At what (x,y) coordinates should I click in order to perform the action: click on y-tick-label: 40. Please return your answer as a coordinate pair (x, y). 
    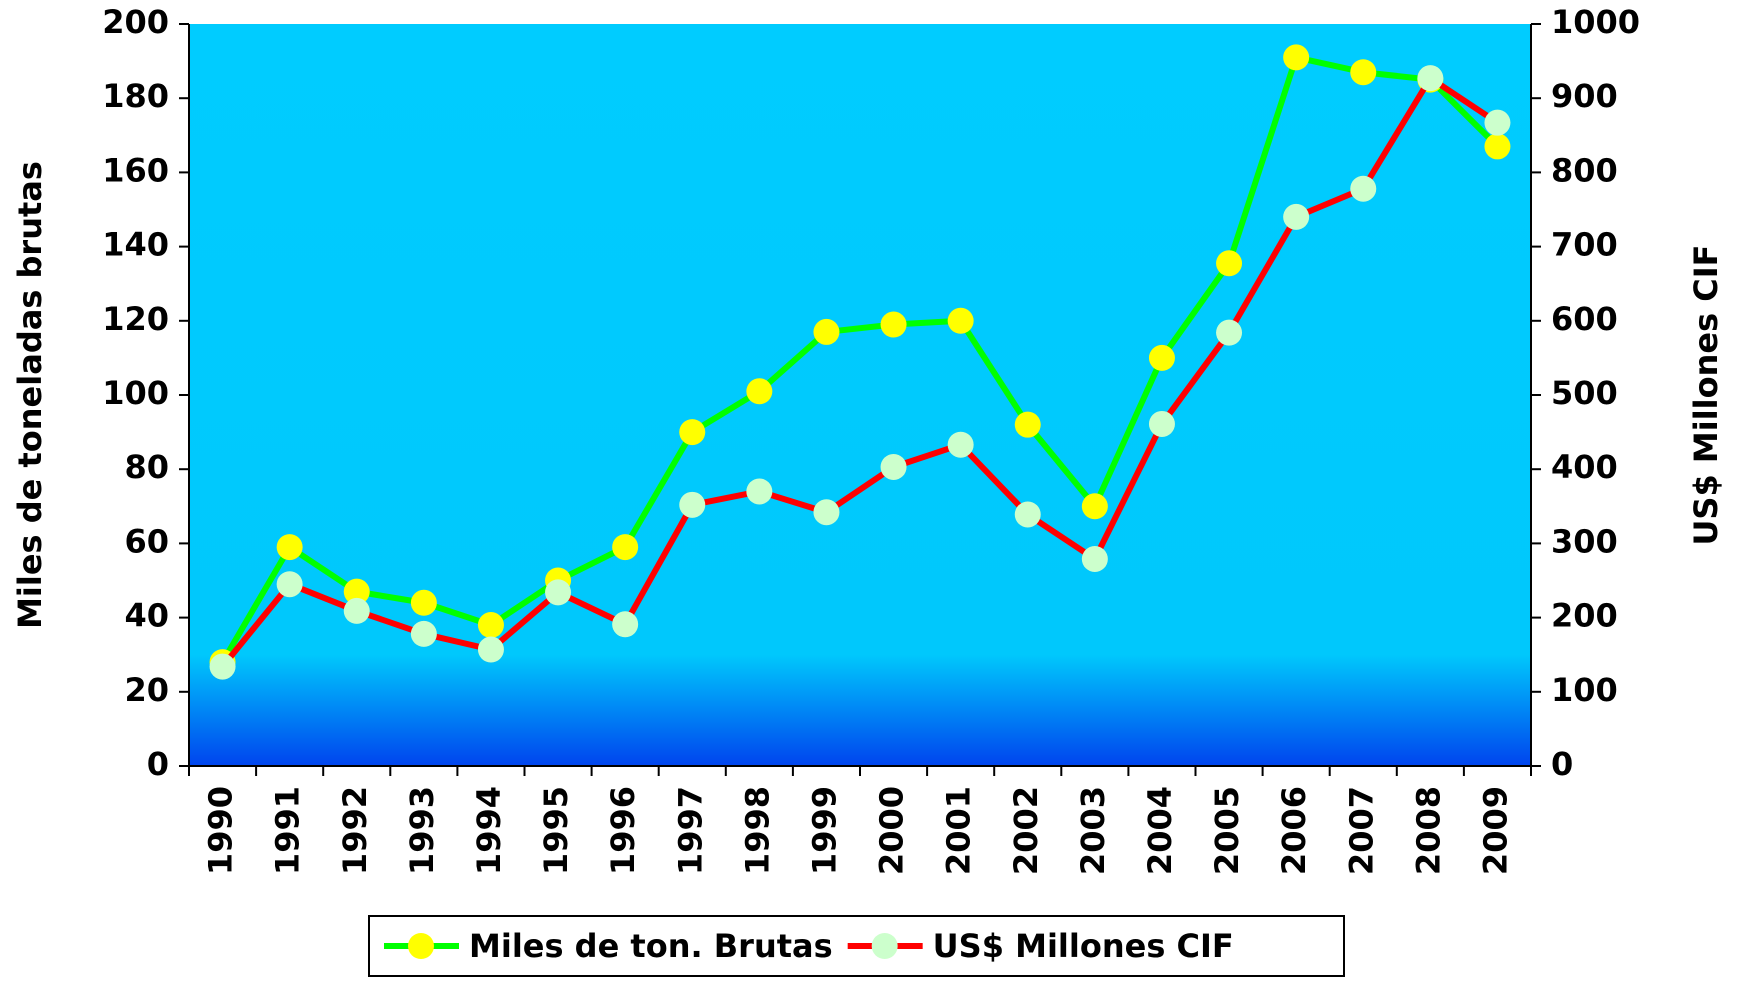
    Looking at the image, I should click on (146, 616).